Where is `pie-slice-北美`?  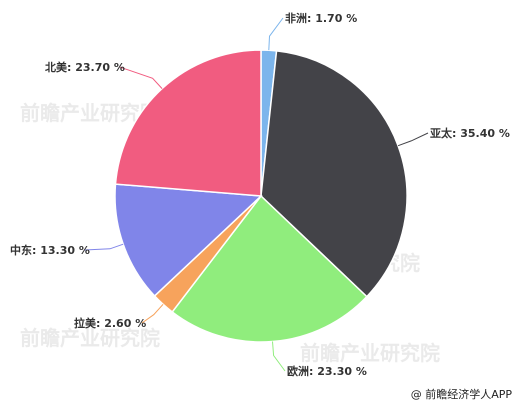
pie-slice-北美 is located at coordinates (188, 123).